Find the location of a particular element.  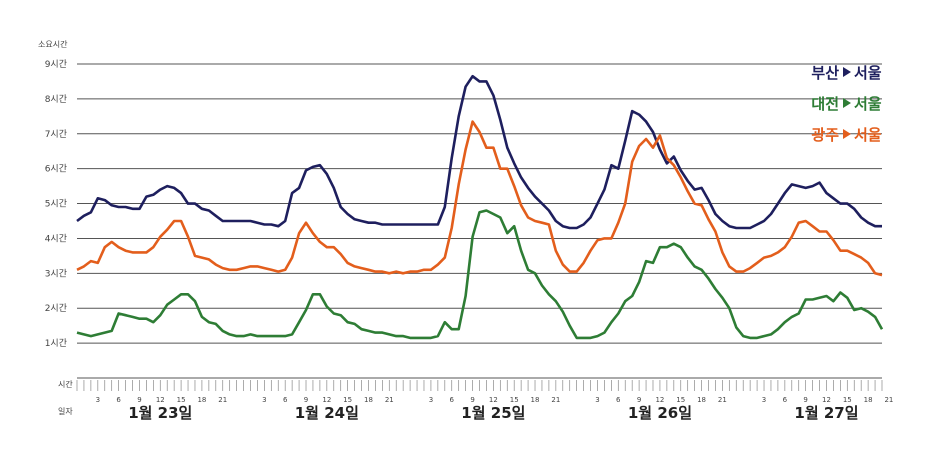

y-tick-label: 4시간 is located at coordinates (56, 238).